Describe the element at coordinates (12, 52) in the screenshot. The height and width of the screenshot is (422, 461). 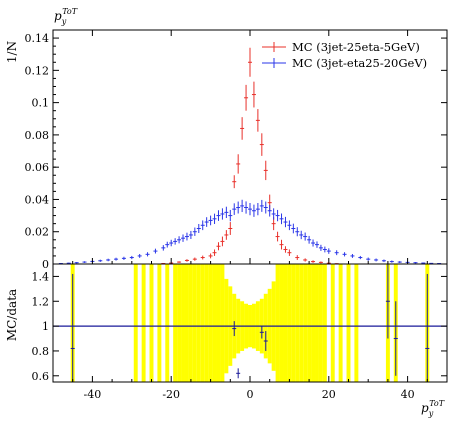
I see `top-ylabel: 1/N` at that location.